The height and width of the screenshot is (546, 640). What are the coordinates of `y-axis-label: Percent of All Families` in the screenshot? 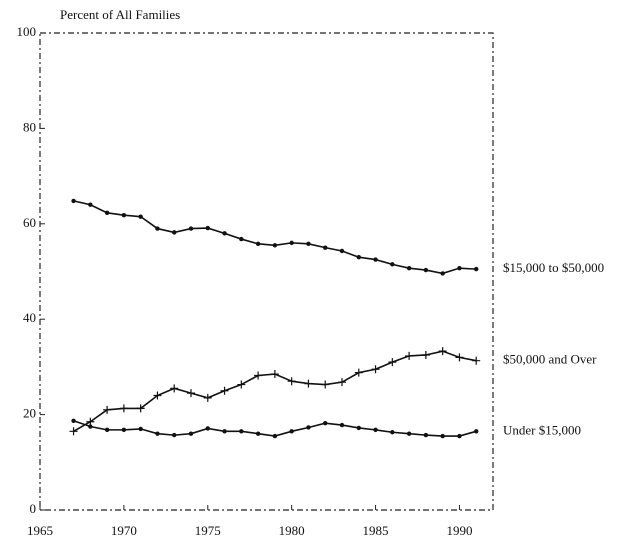 It's located at (120, 14).